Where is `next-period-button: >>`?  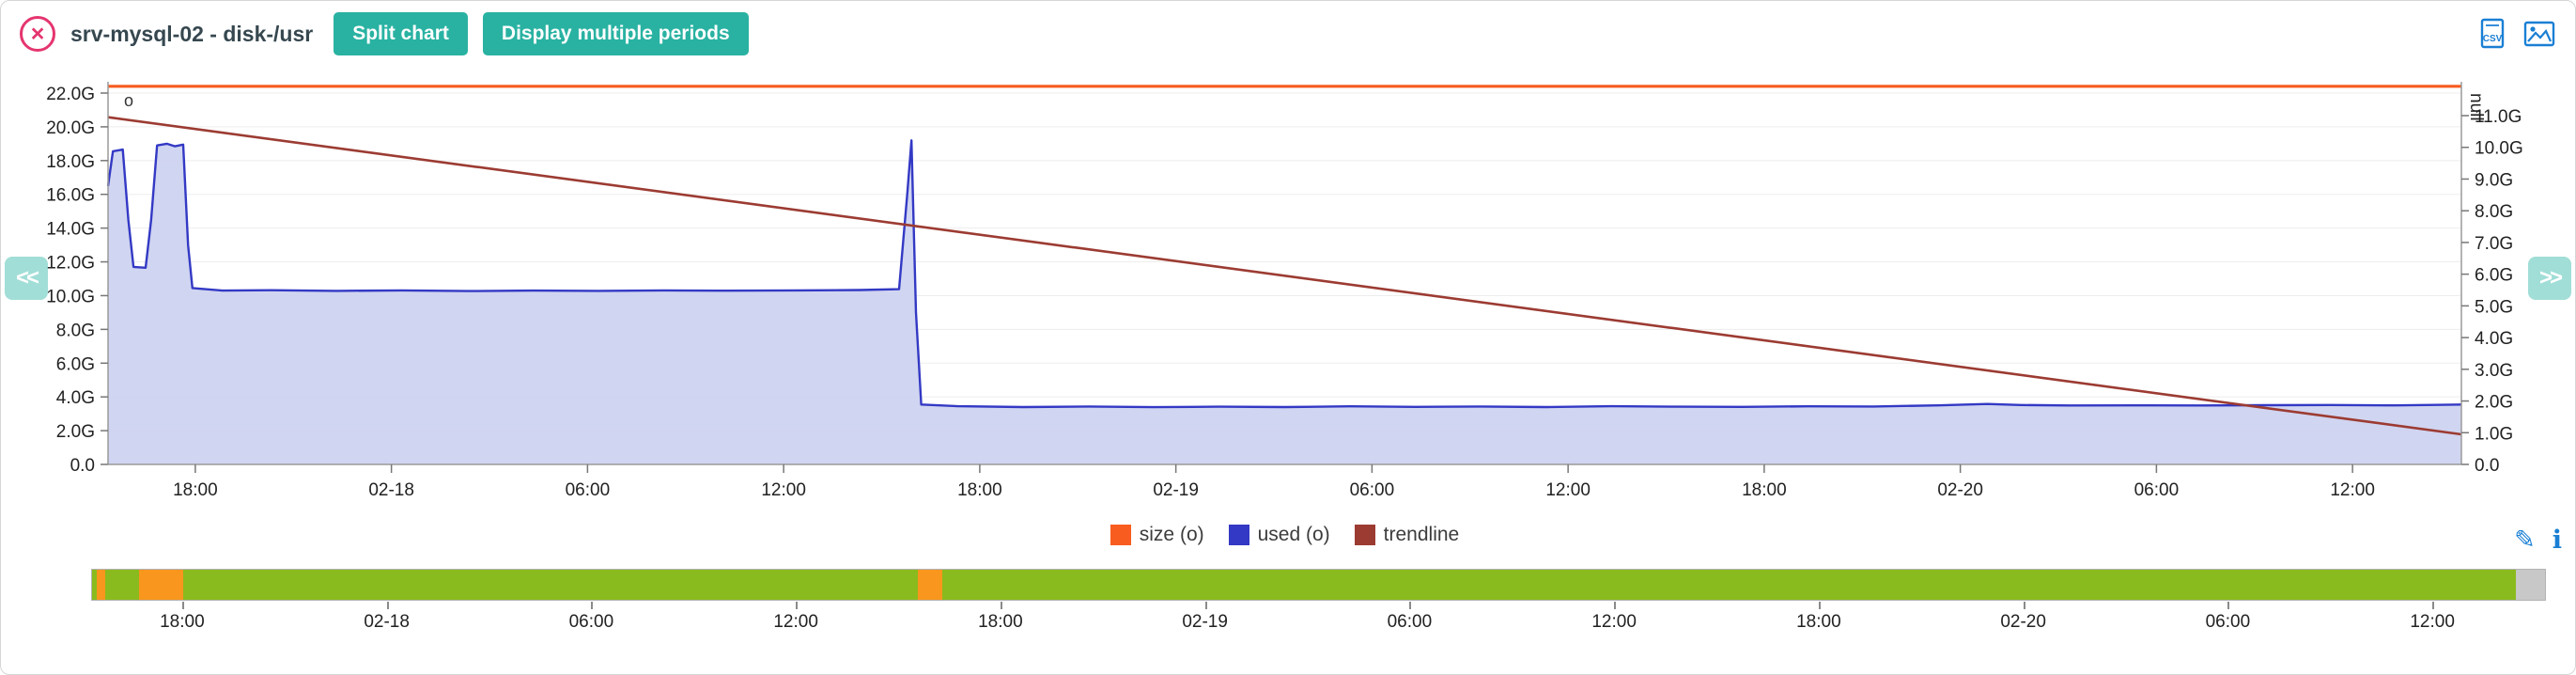 next-period-button: >> is located at coordinates (2549, 278).